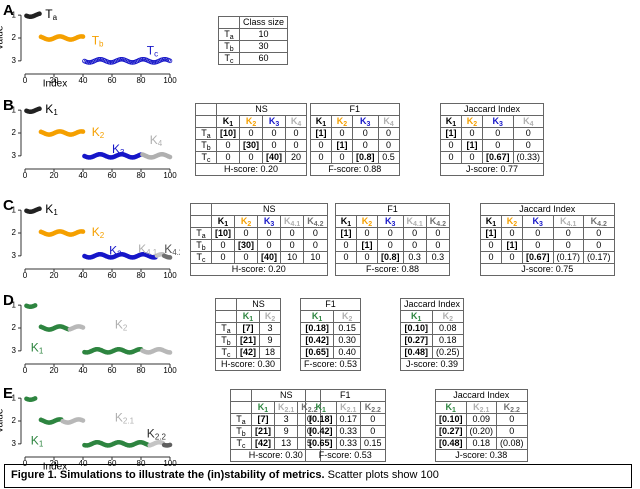  Describe the element at coordinates (14, 155) in the screenshot. I see `y-tick-label: 3` at that location.